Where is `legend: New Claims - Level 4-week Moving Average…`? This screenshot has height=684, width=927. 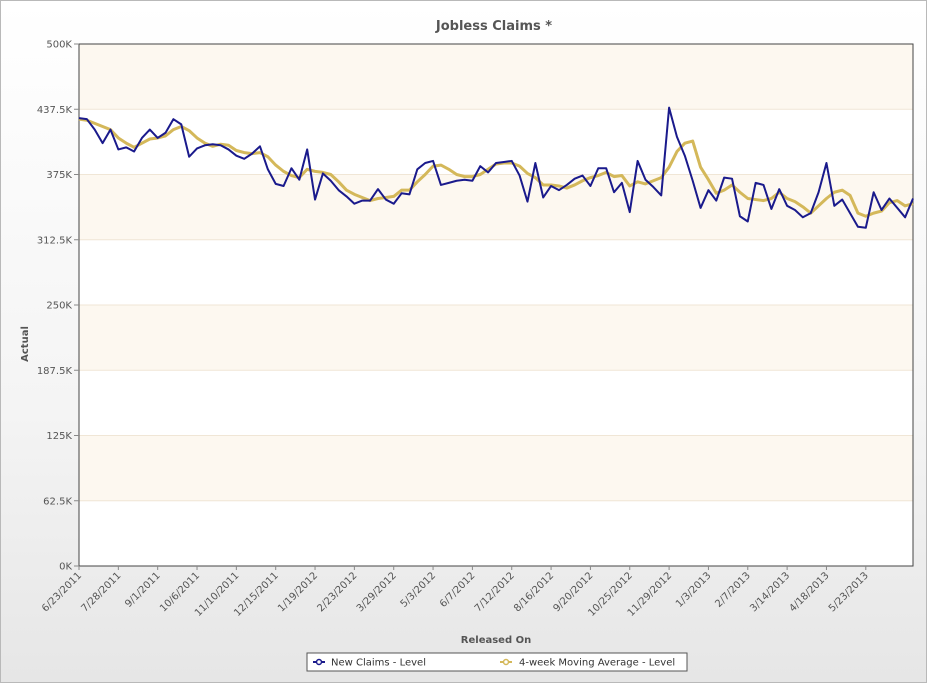
legend: New Claims - Level 4-week Moving Average… is located at coordinates (497, 662).